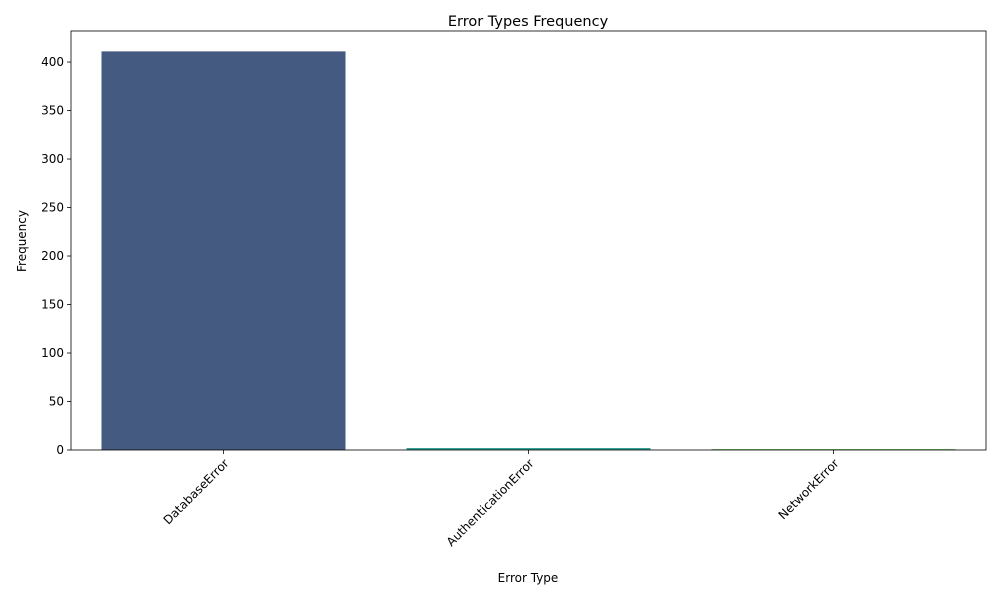 The width and height of the screenshot is (1000, 600). What do you see at coordinates (196, 491) in the screenshot?
I see `x-tick-label-DatabaseError: DatabaseError` at bounding box center [196, 491].